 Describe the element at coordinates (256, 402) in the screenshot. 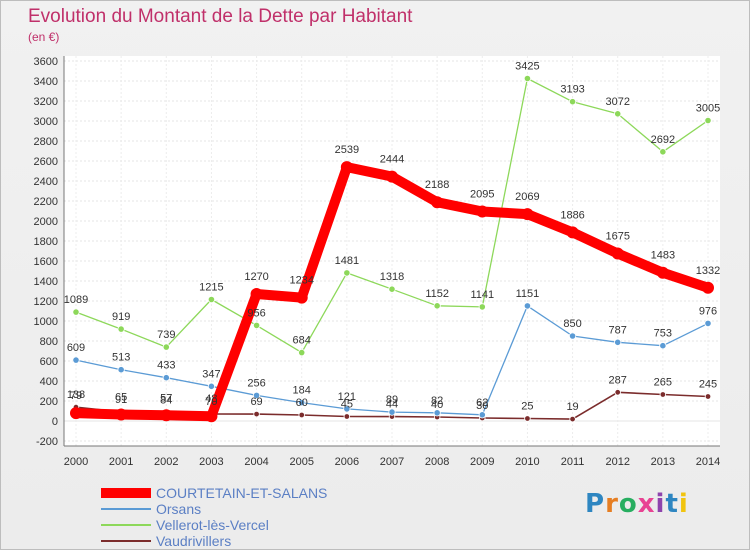

I see `data-label: 69` at that location.